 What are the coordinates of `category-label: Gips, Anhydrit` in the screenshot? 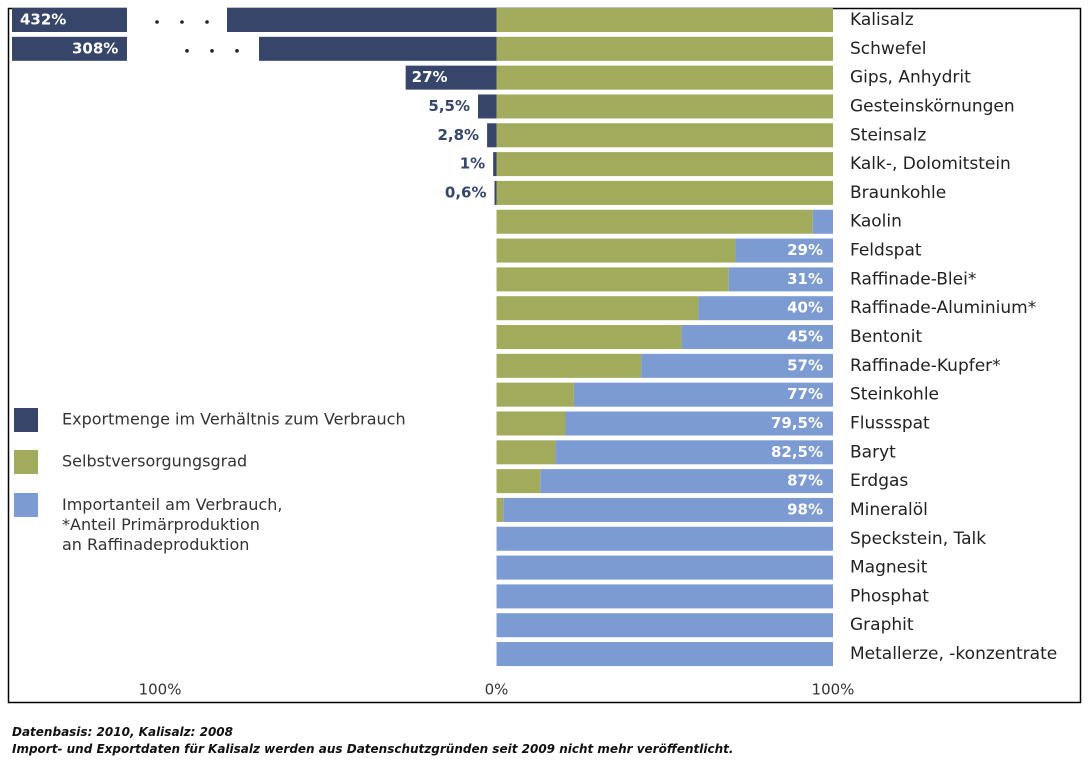 It's located at (910, 78).